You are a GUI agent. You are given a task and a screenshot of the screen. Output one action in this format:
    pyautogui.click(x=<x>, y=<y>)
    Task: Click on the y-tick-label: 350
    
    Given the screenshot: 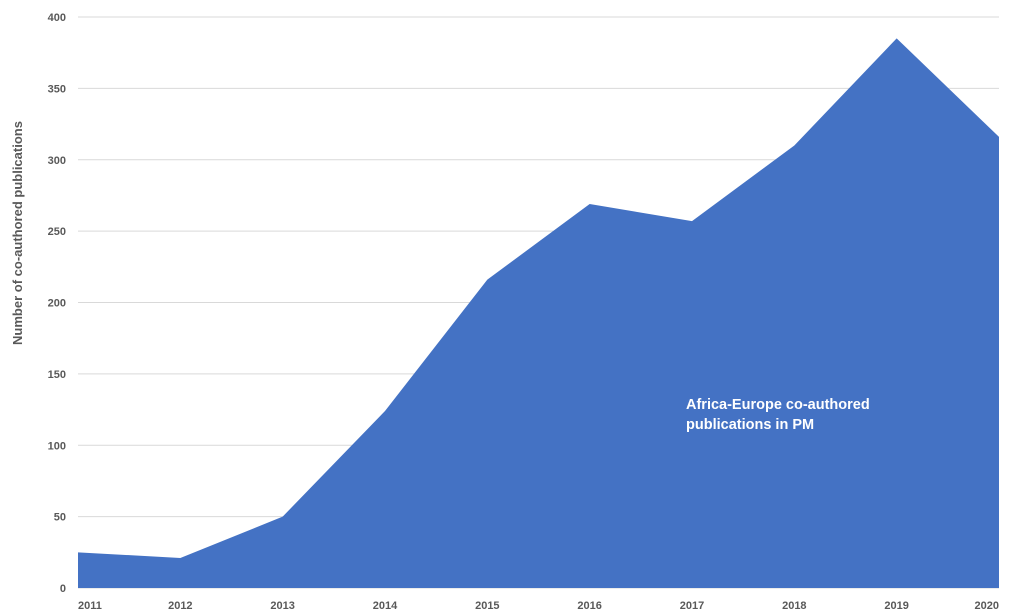 What is the action you would take?
    pyautogui.click(x=57, y=89)
    